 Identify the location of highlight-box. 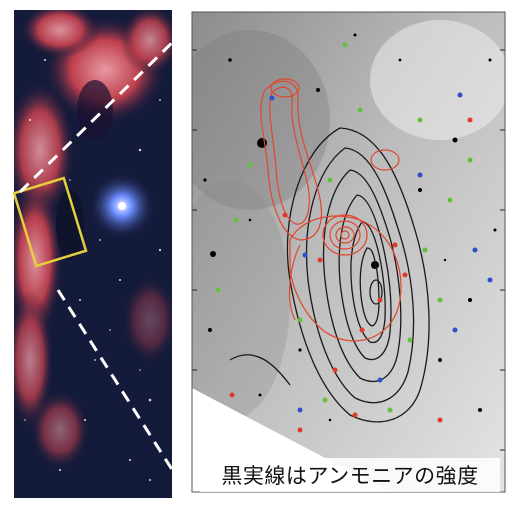
(50, 222).